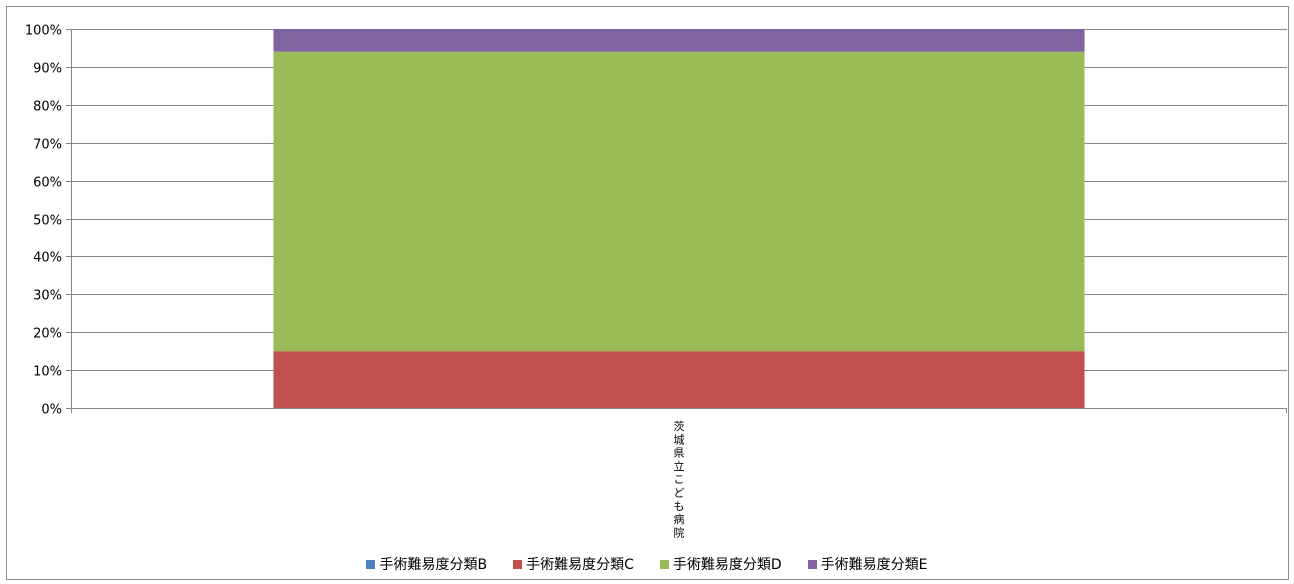  I want to click on legend-item: 手術難易度分類D, so click(720, 564).